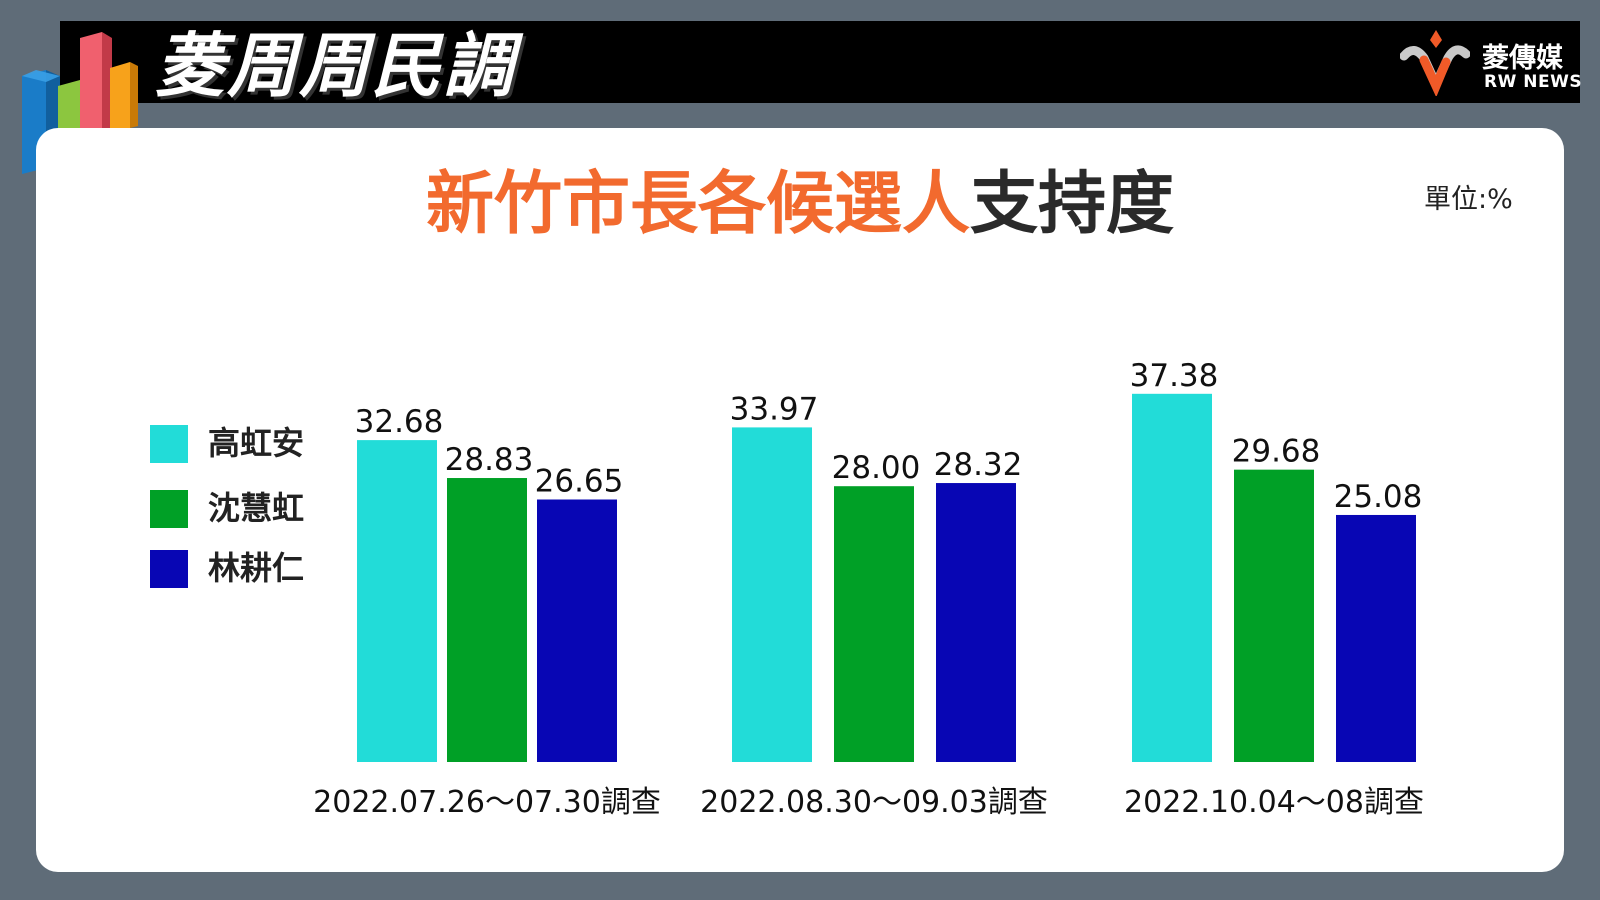 The image size is (1600, 900). What do you see at coordinates (876, 468) in the screenshot?
I see `data-label-2-2: 28.00` at bounding box center [876, 468].